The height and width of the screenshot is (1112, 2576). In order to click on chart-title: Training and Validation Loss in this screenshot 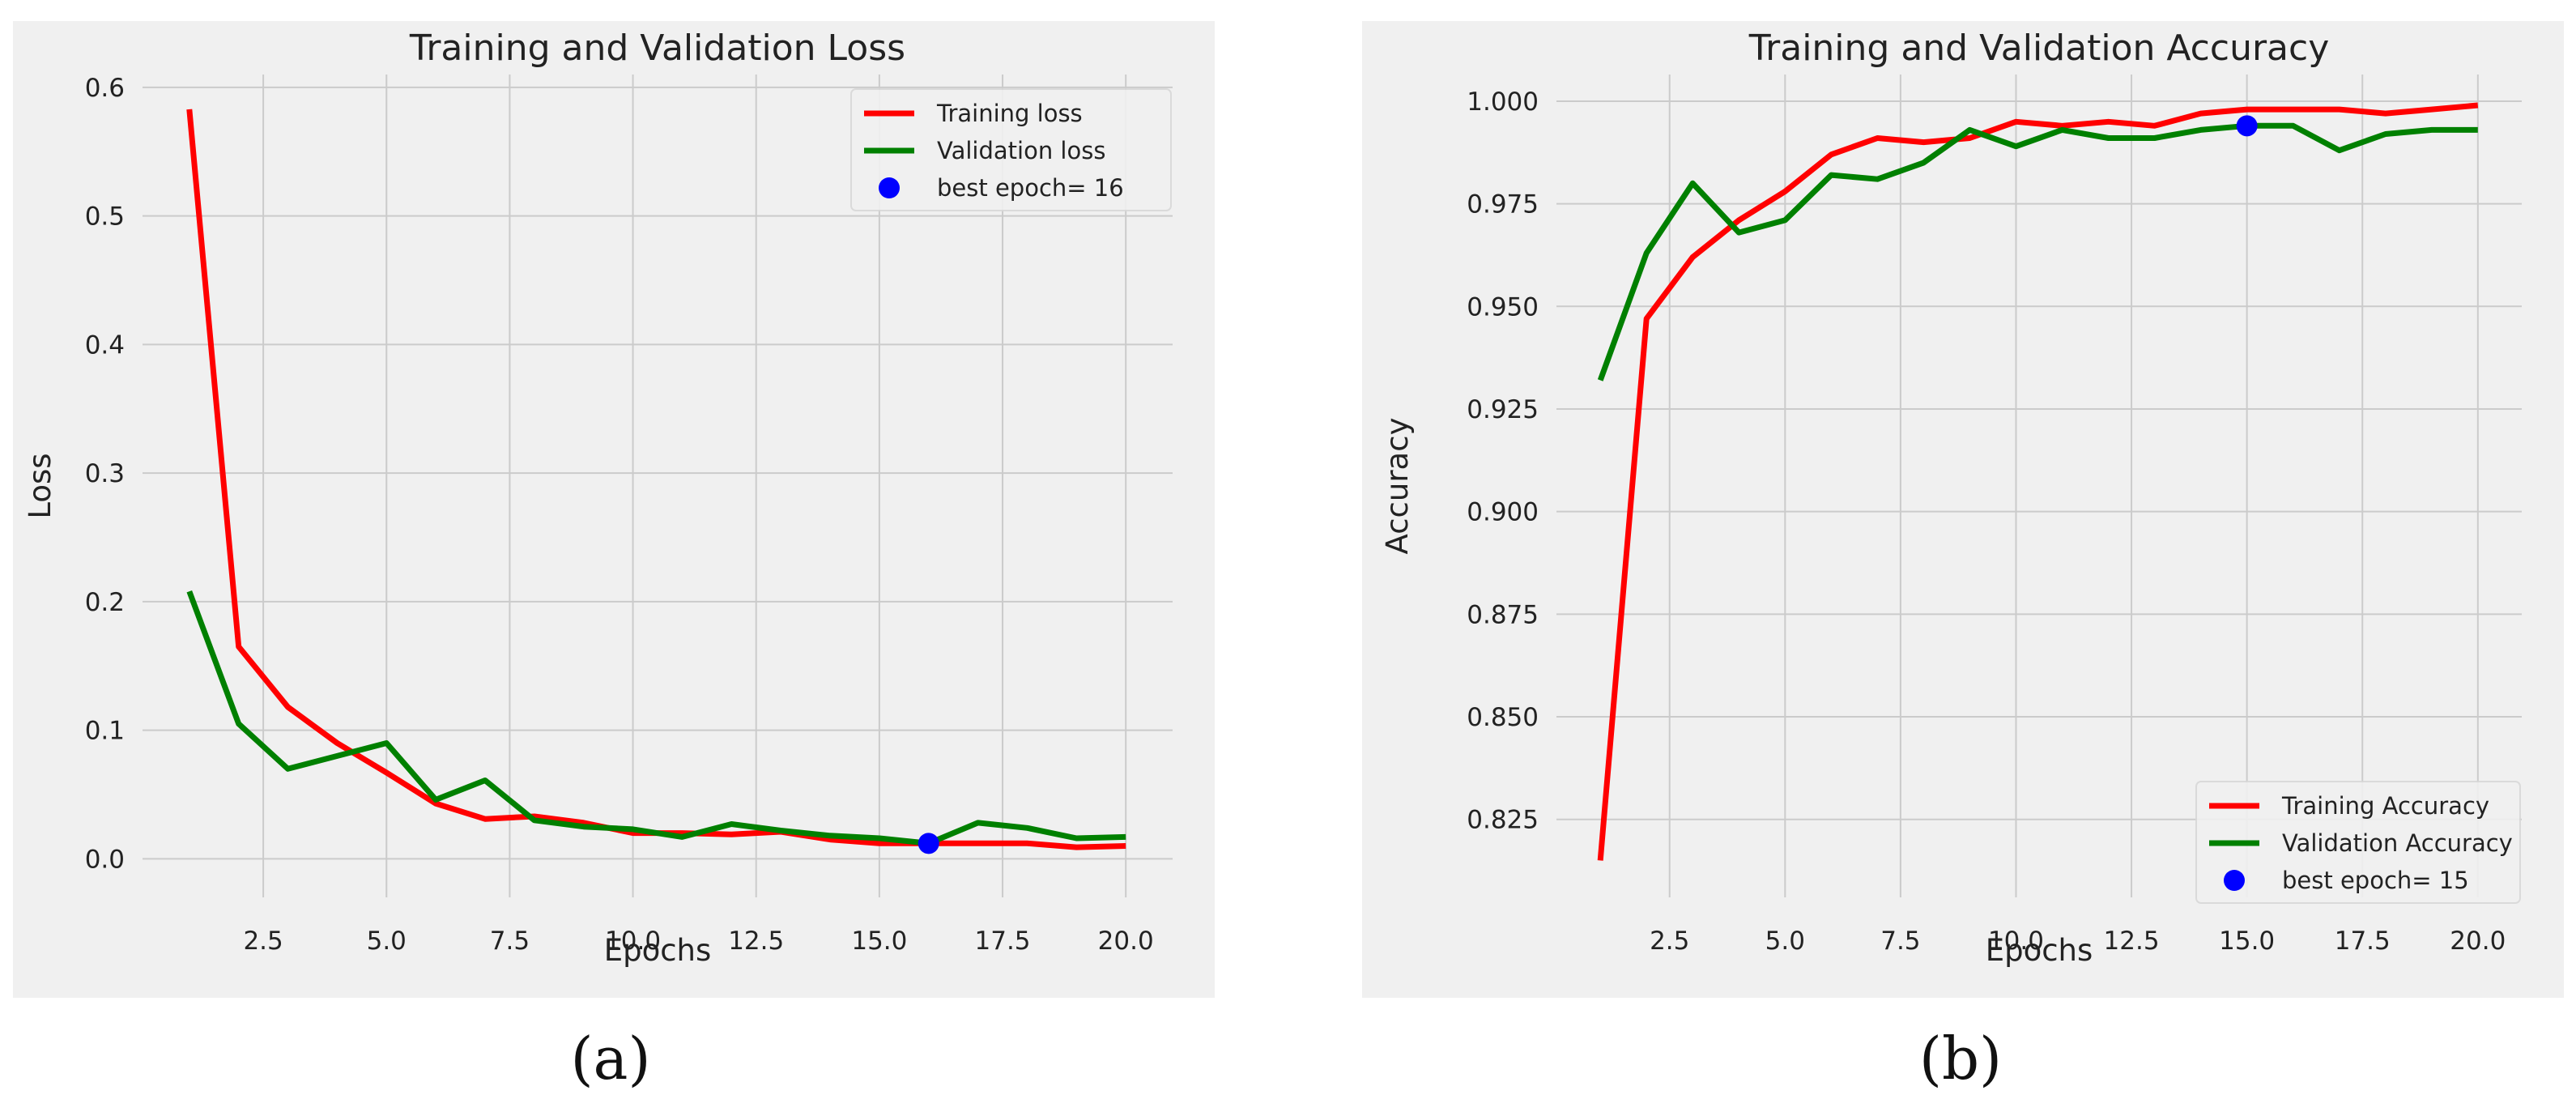, I will do `click(657, 48)`.